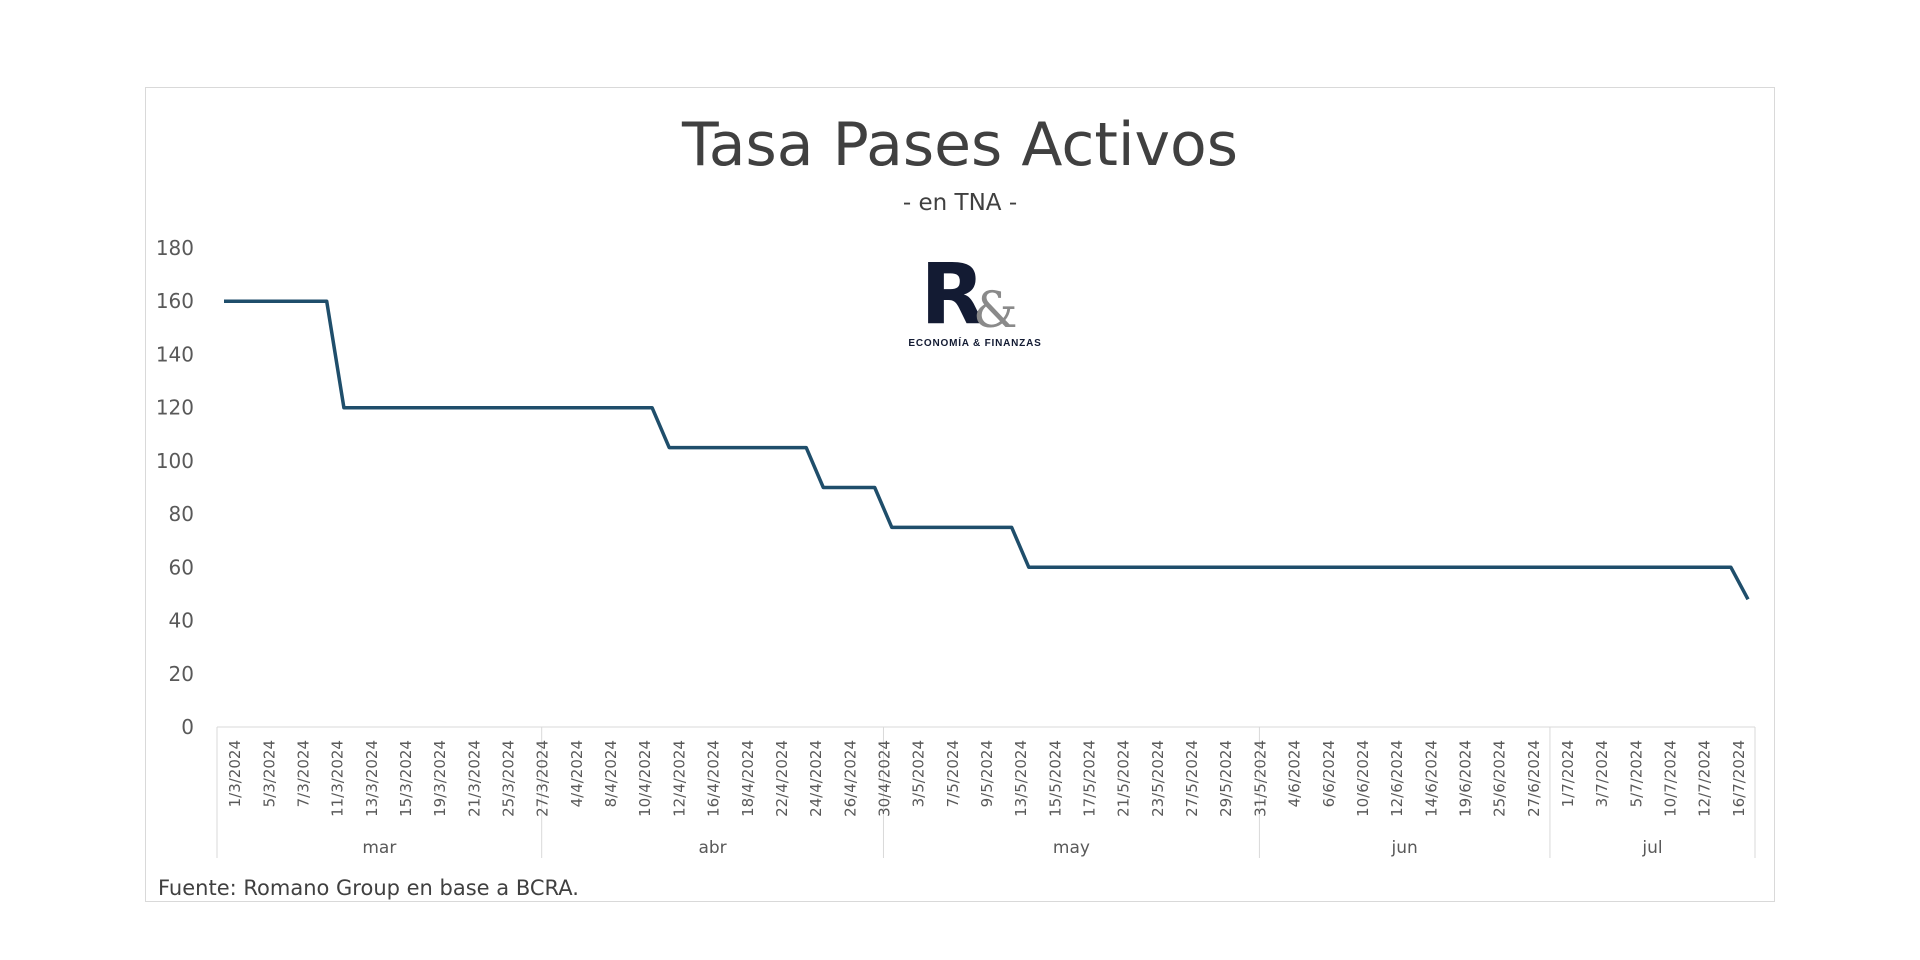 Image resolution: width=1920 pixels, height=960 pixels. Describe the element at coordinates (440, 778) in the screenshot. I see `x-tick-label: 19/3/2024` at that location.